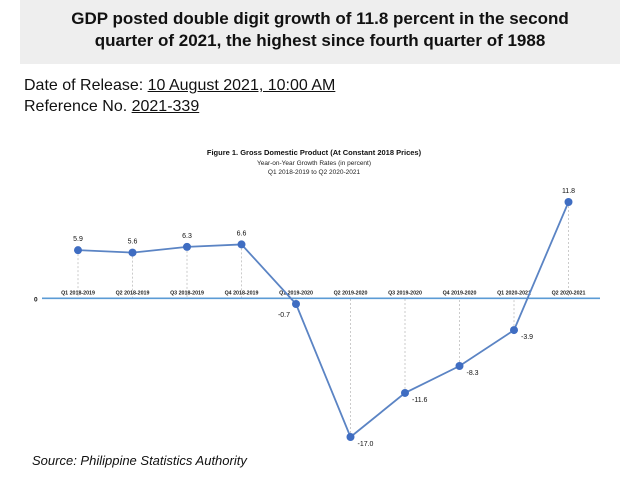 This screenshot has width=640, height=482. Describe the element at coordinates (242, 293) in the screenshot. I see `category-label: Q4 2018-2019` at that location.